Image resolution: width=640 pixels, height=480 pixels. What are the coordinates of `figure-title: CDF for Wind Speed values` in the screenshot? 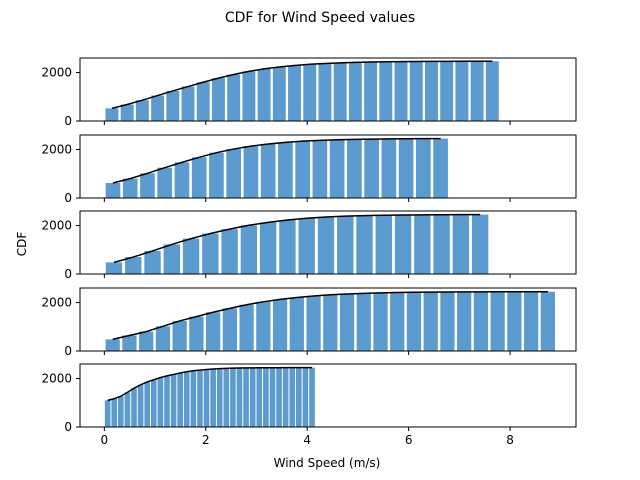 It's located at (320, 18).